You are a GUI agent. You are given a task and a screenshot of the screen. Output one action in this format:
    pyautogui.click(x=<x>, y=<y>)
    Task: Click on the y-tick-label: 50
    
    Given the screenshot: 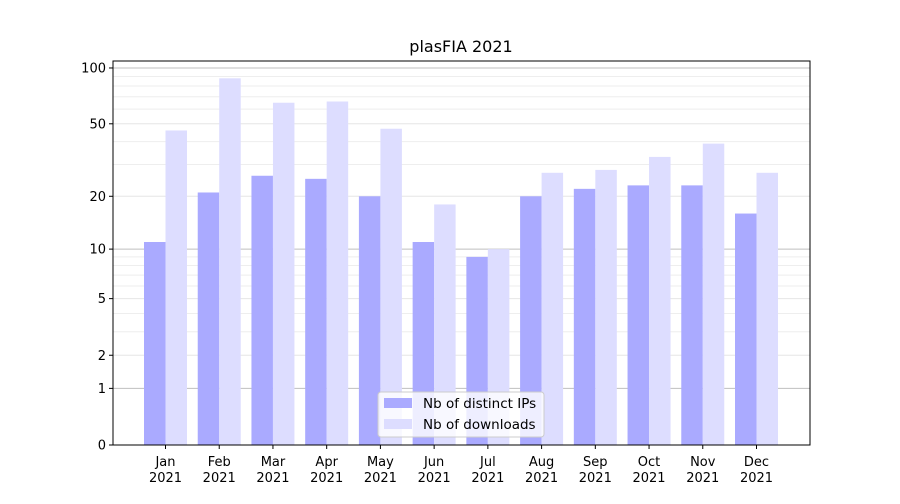 What is the action you would take?
    pyautogui.click(x=97, y=124)
    